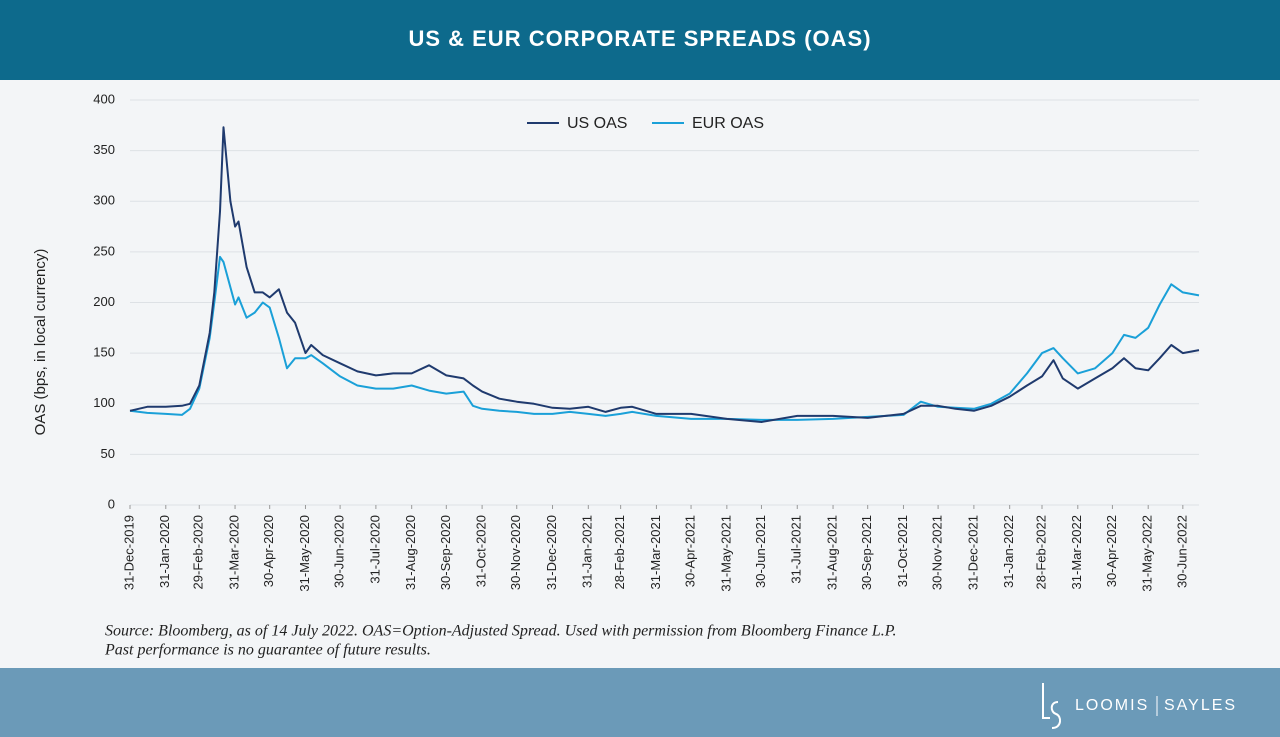 The height and width of the screenshot is (737, 1280). Describe the element at coordinates (725, 553) in the screenshot. I see `x-tick-label: 31-May-2021` at that location.